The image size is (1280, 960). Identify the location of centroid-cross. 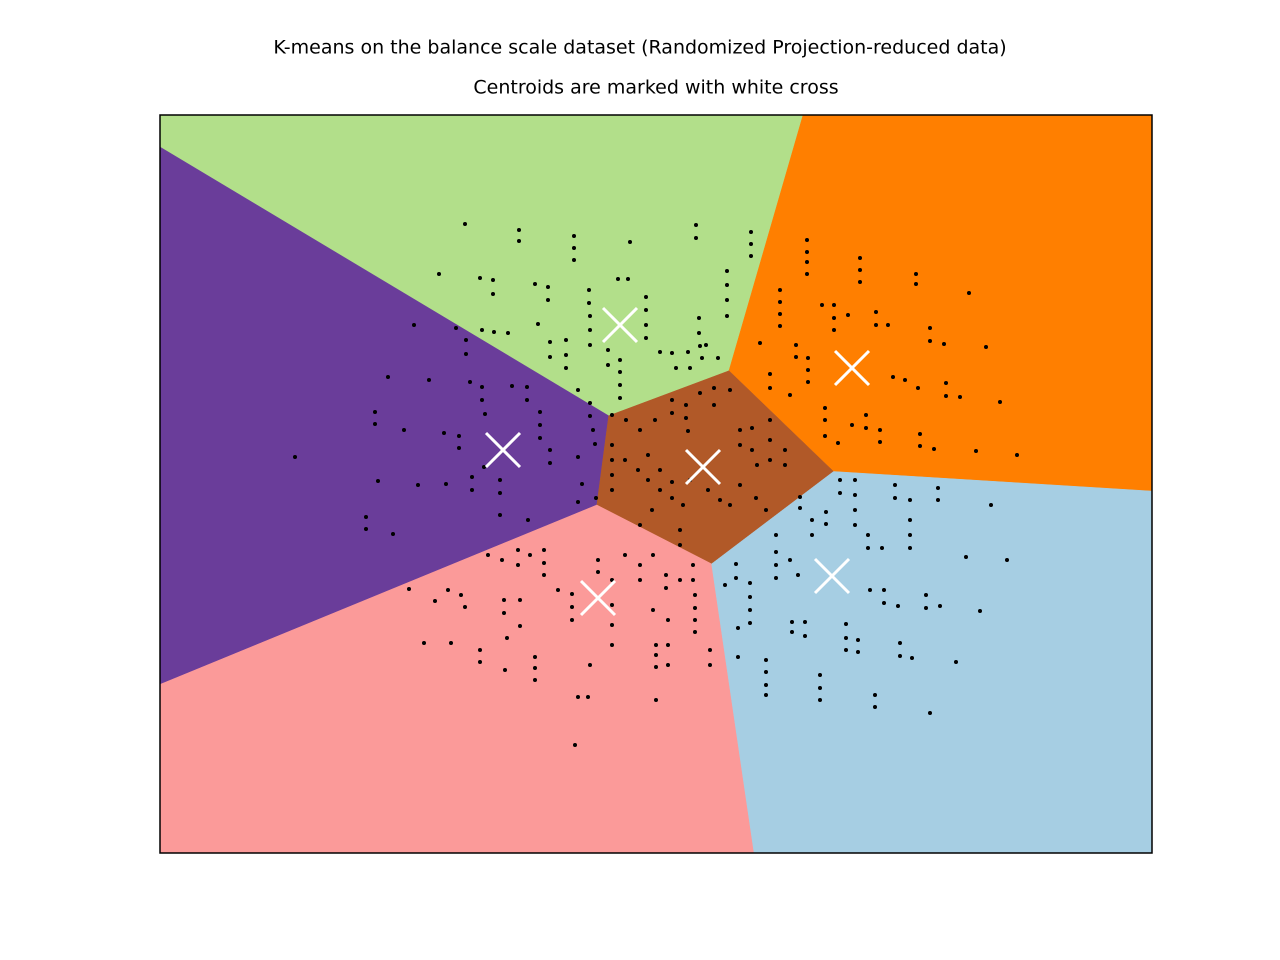
(703, 467).